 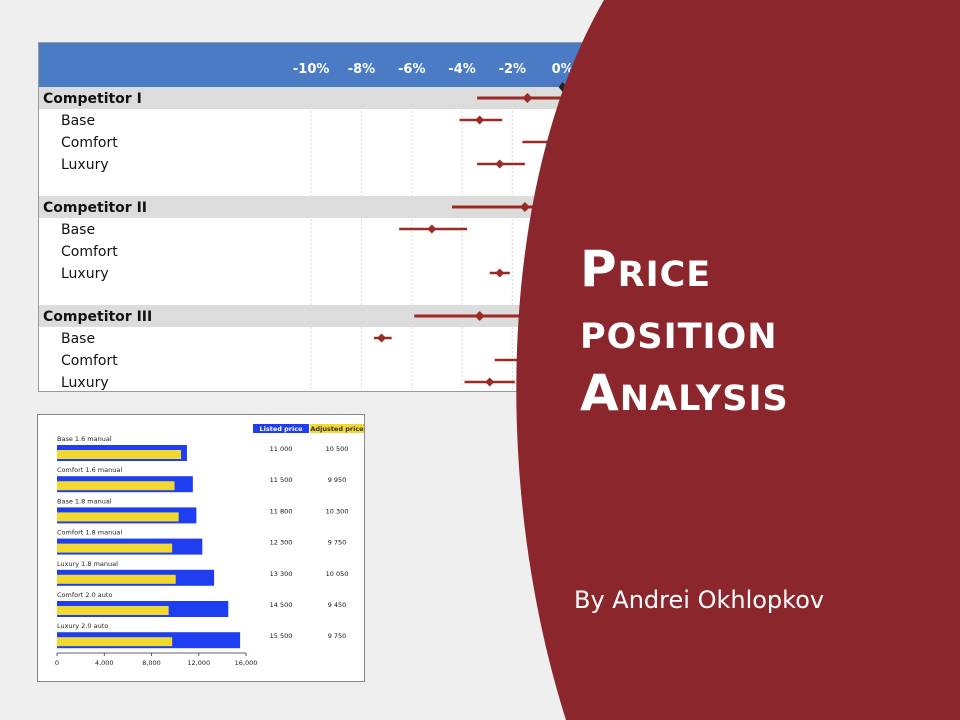 I want to click on legend-listed-box, so click(x=281, y=428).